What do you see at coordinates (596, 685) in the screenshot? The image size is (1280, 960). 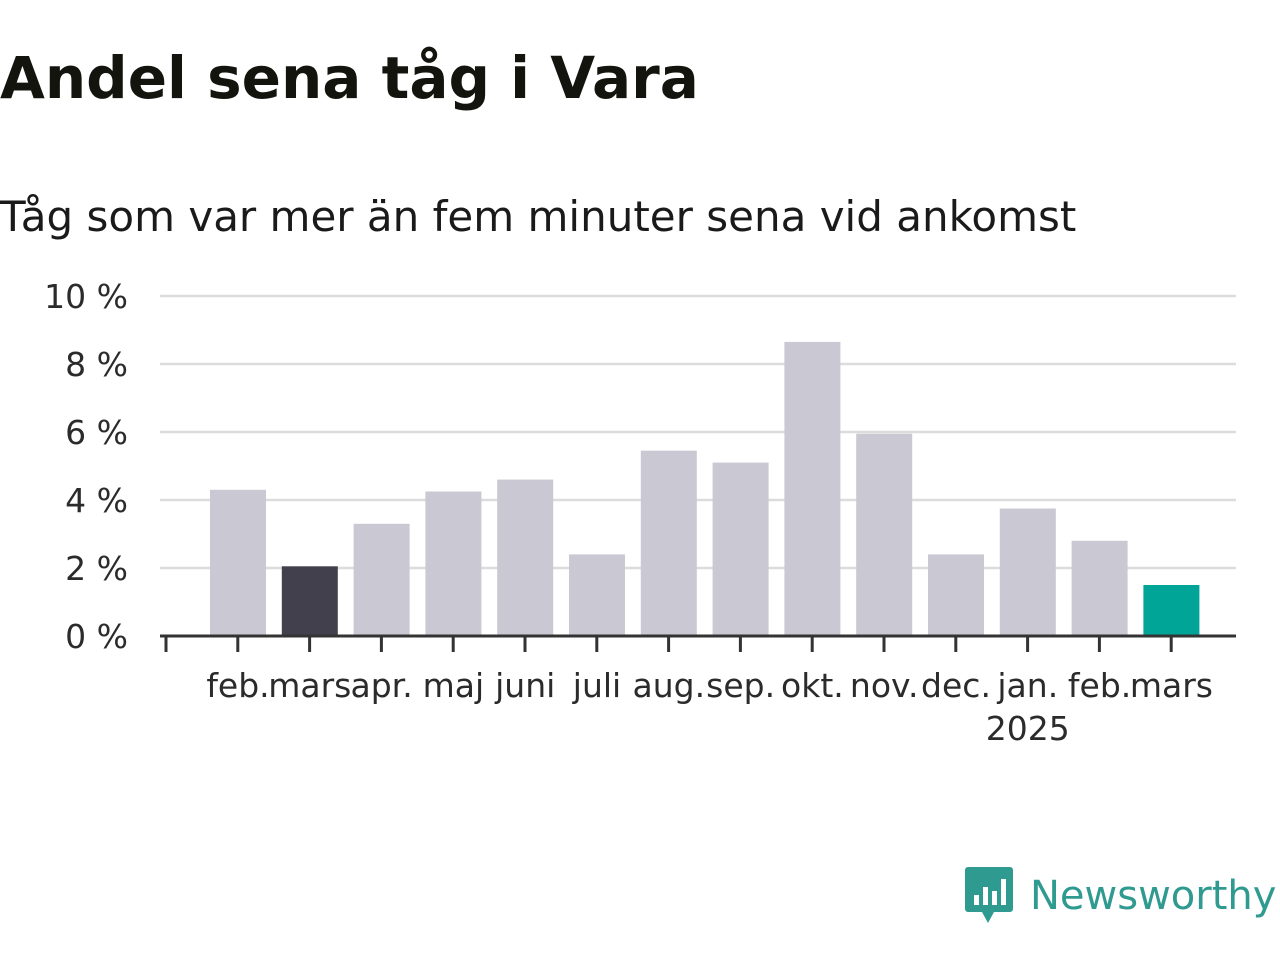 I see `x-tick-label: juli` at bounding box center [596, 685].